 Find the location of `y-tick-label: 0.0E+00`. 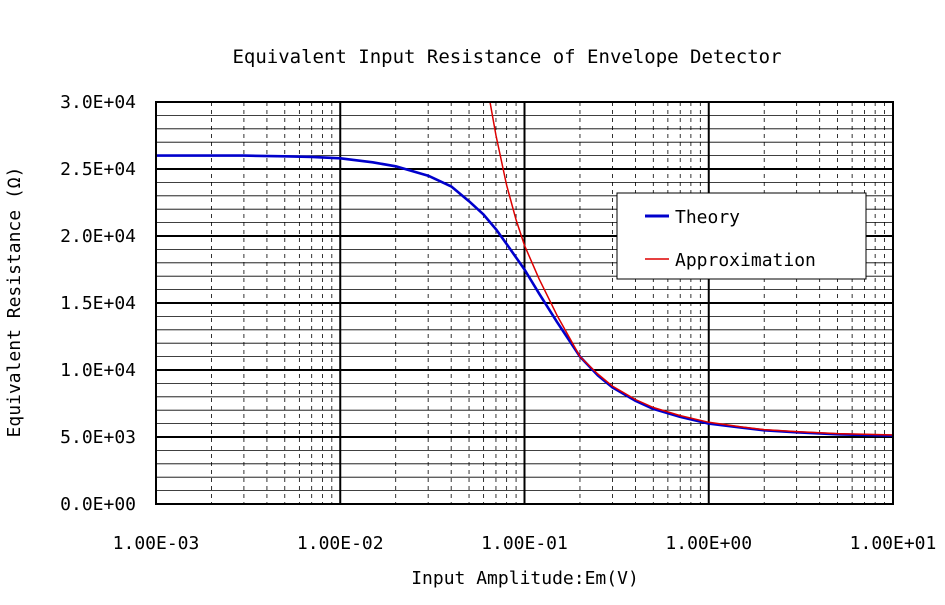

y-tick-label: 0.0E+00 is located at coordinates (98, 504).